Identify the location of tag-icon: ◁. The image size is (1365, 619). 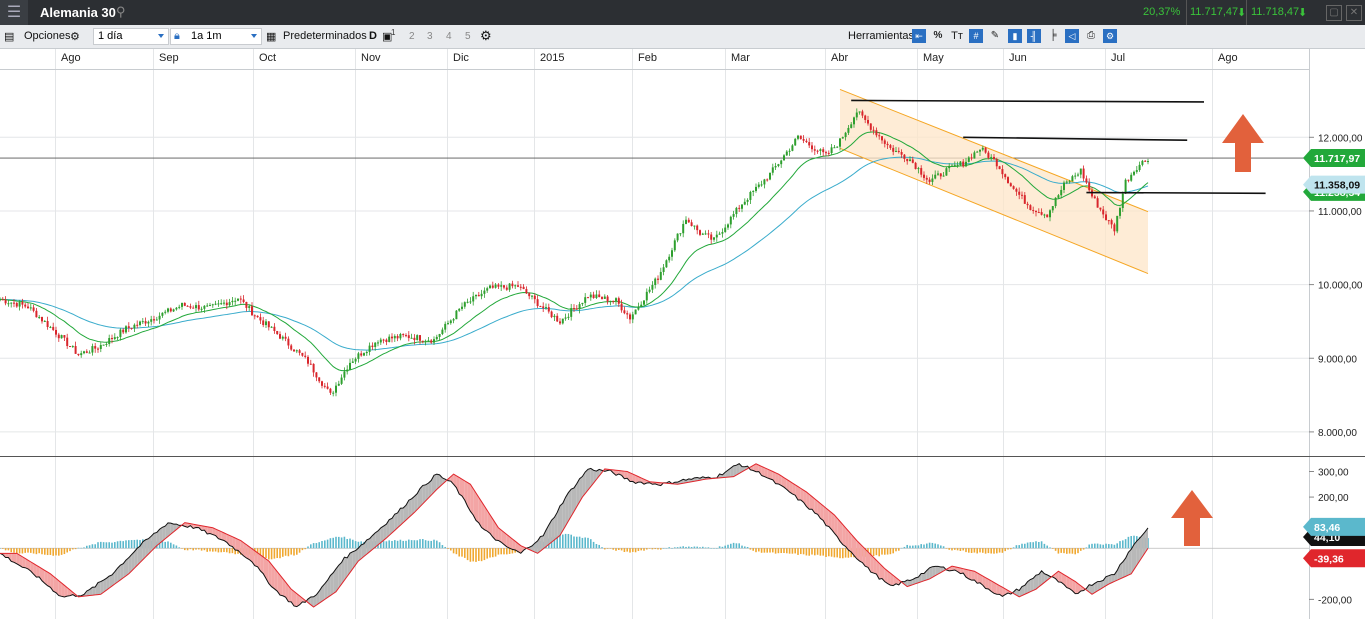
(1072, 36).